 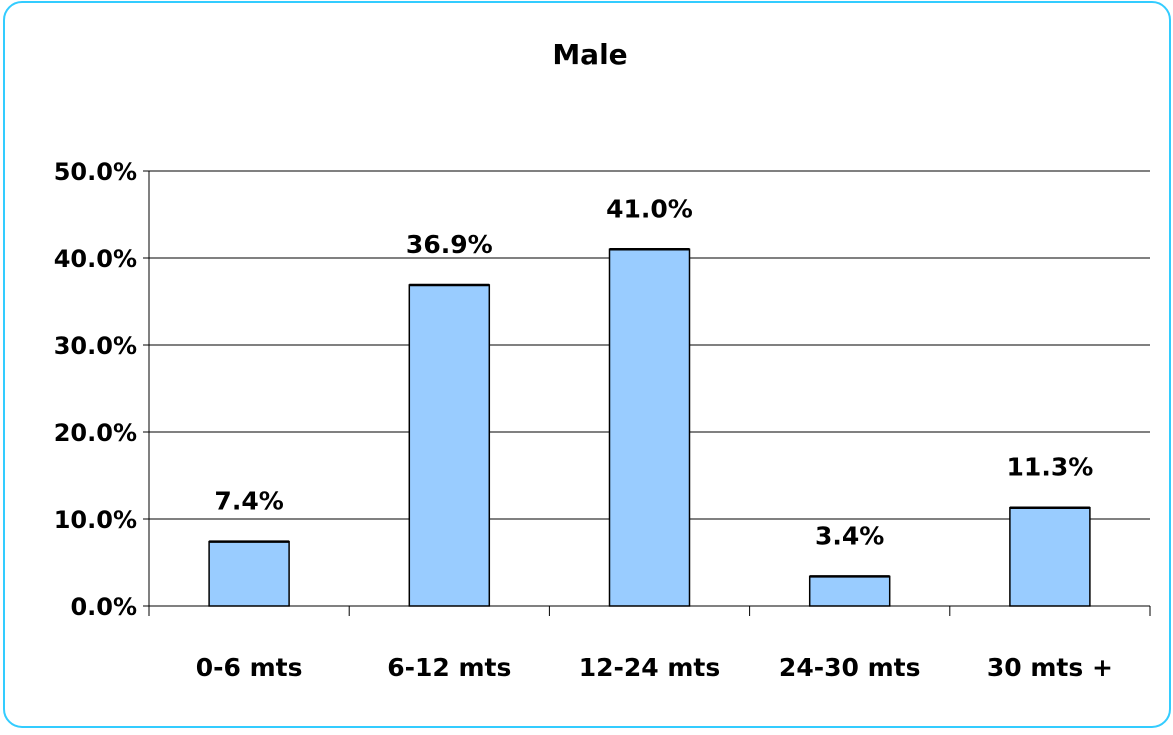 I want to click on x-tick-label: 24-30 mts, so click(x=850, y=667).